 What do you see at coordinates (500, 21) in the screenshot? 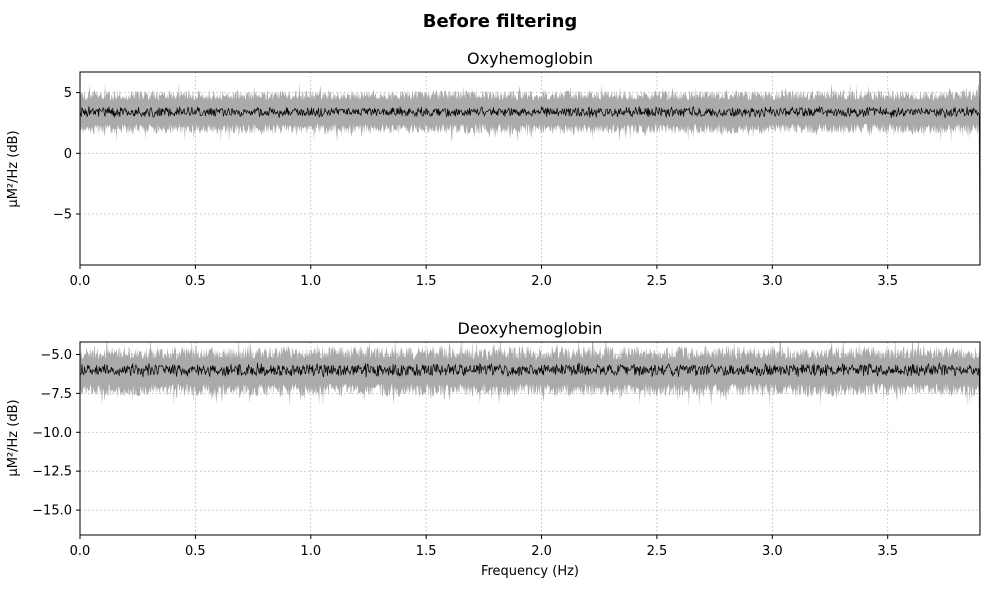
I see `figure-suptitle: Before filtering` at bounding box center [500, 21].